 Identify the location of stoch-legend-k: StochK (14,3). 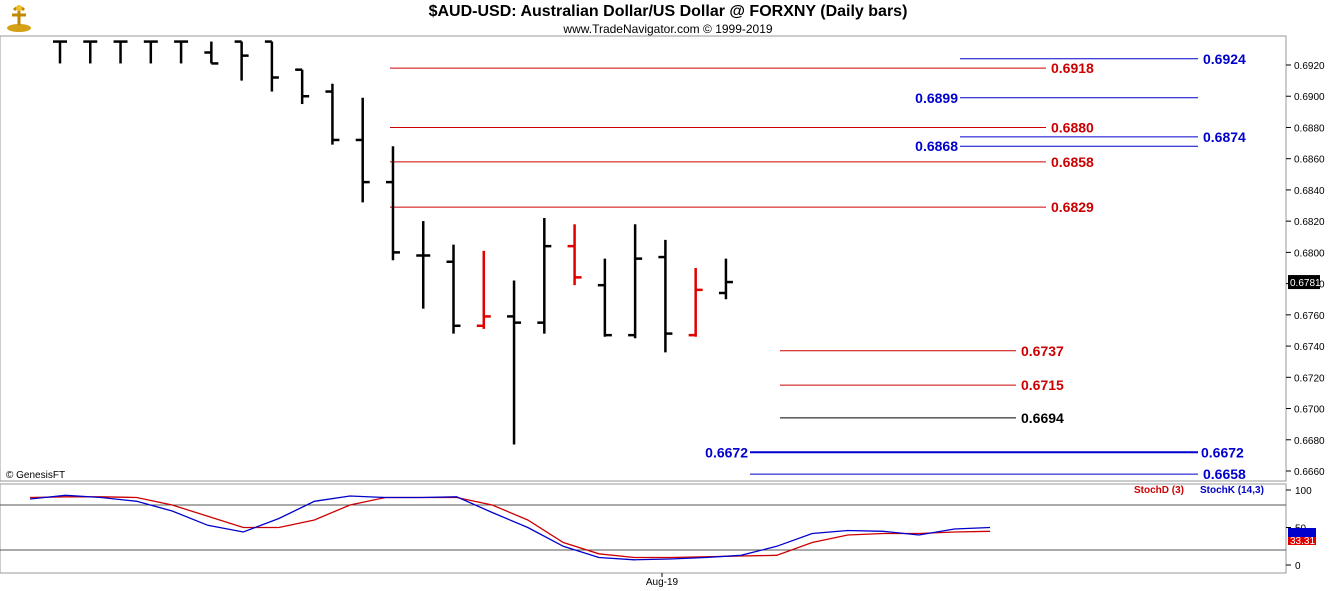
(1232, 490).